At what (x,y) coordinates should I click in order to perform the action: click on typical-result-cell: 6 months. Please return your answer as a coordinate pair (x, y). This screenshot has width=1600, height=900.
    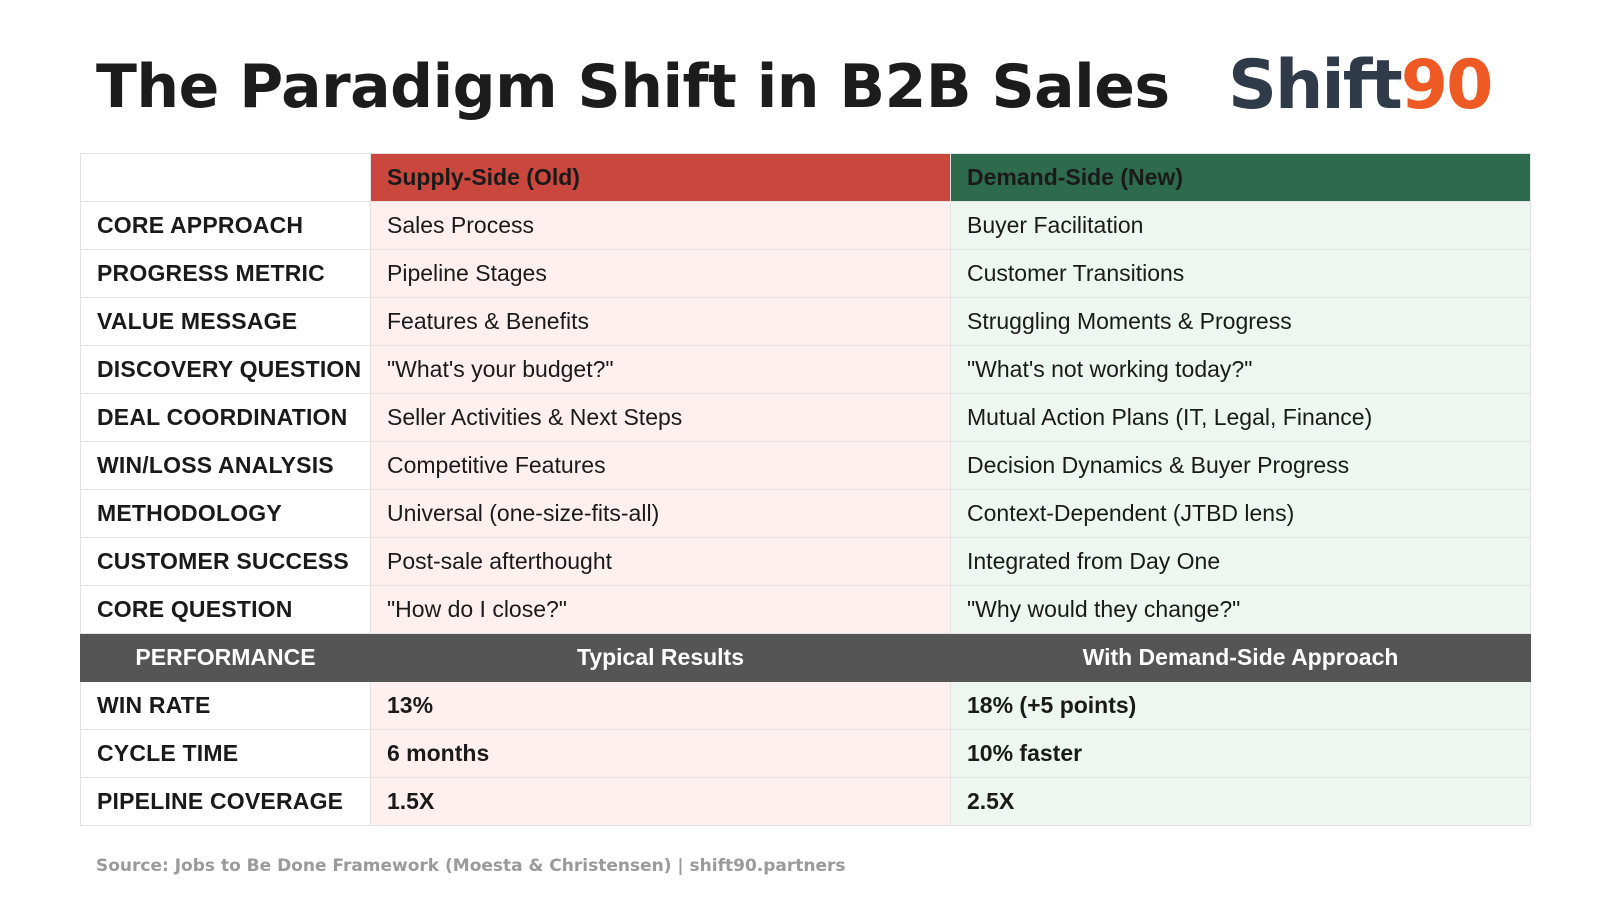
    Looking at the image, I should click on (660, 753).